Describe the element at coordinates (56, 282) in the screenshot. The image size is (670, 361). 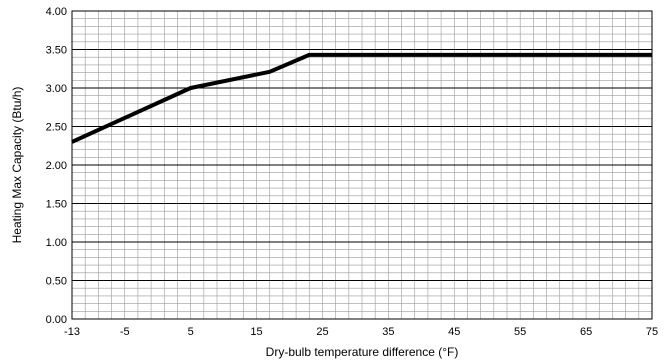
I see `y-tick-label: 0.50` at that location.